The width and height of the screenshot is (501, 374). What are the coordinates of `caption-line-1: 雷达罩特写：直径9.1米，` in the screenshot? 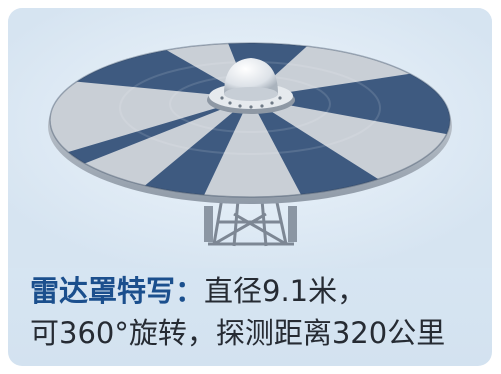 It's located at (255, 291).